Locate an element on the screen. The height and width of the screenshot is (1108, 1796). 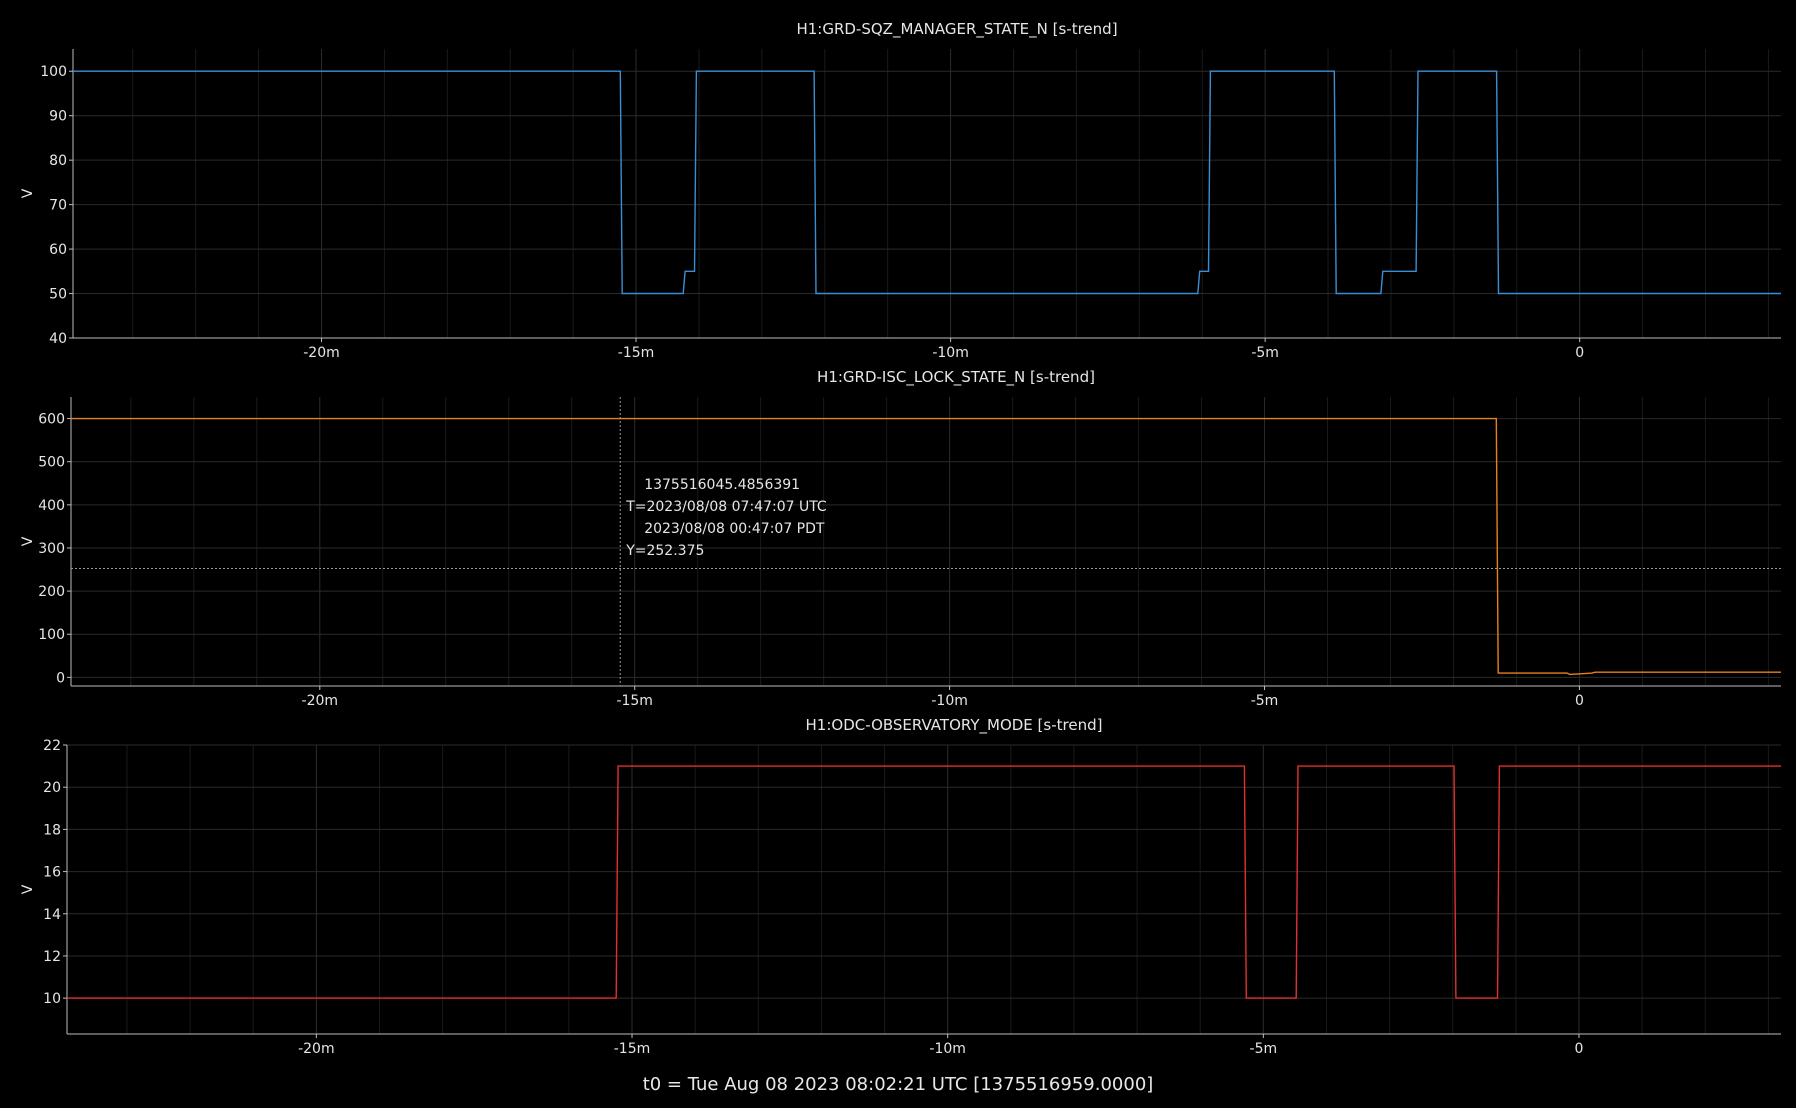
y-tick-label: 400 is located at coordinates (51, 506).